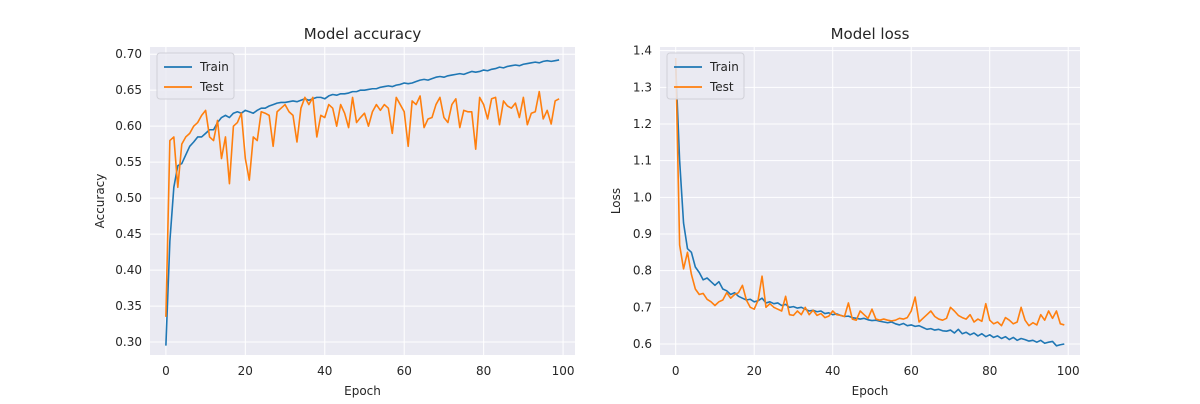 This screenshot has height=404, width=1200. What do you see at coordinates (721, 87) in the screenshot?
I see `loss-legend-label-test: Test` at bounding box center [721, 87].